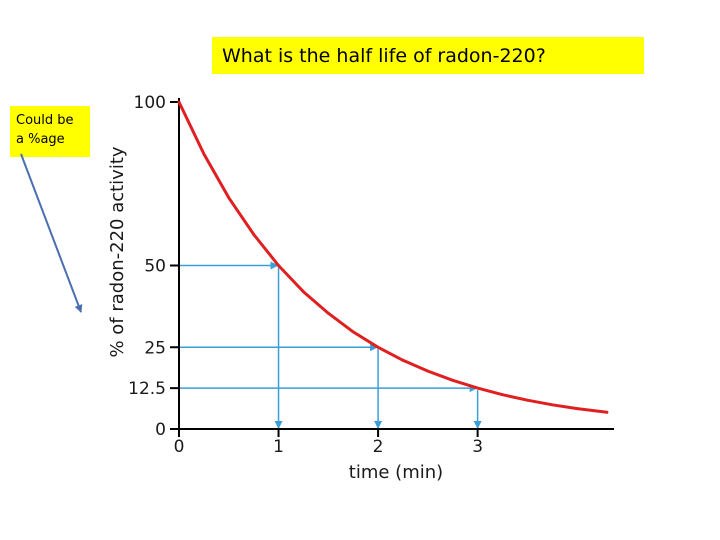 This screenshot has height=540, width=720. I want to click on y-tick-label: 100, so click(150, 103).